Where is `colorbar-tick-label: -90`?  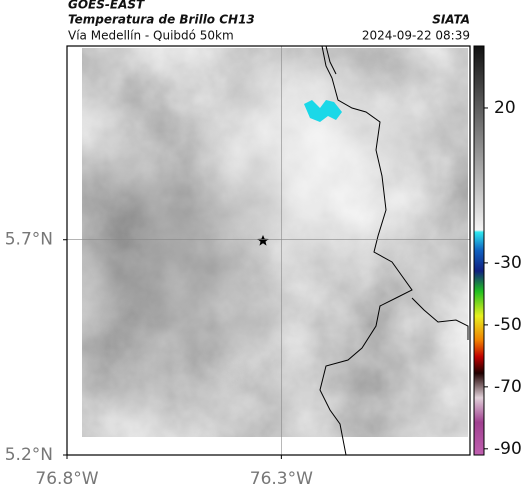
colorbar-tick-label: -90 is located at coordinates (508, 449).